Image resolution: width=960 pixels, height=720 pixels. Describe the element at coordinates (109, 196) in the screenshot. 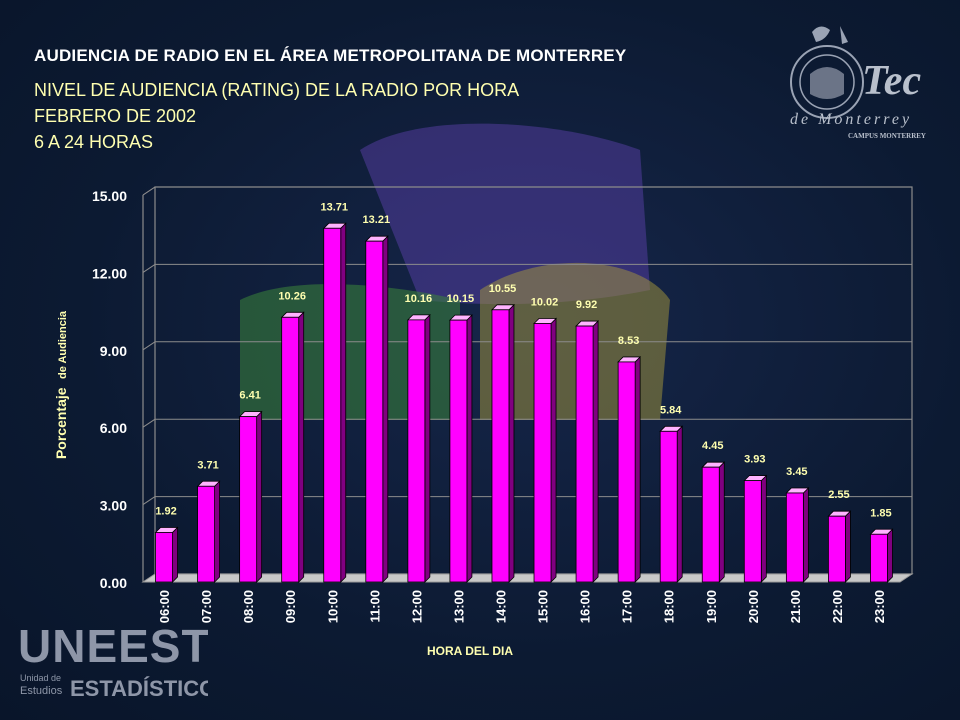

I see `y-tick-label: 15.00` at that location.